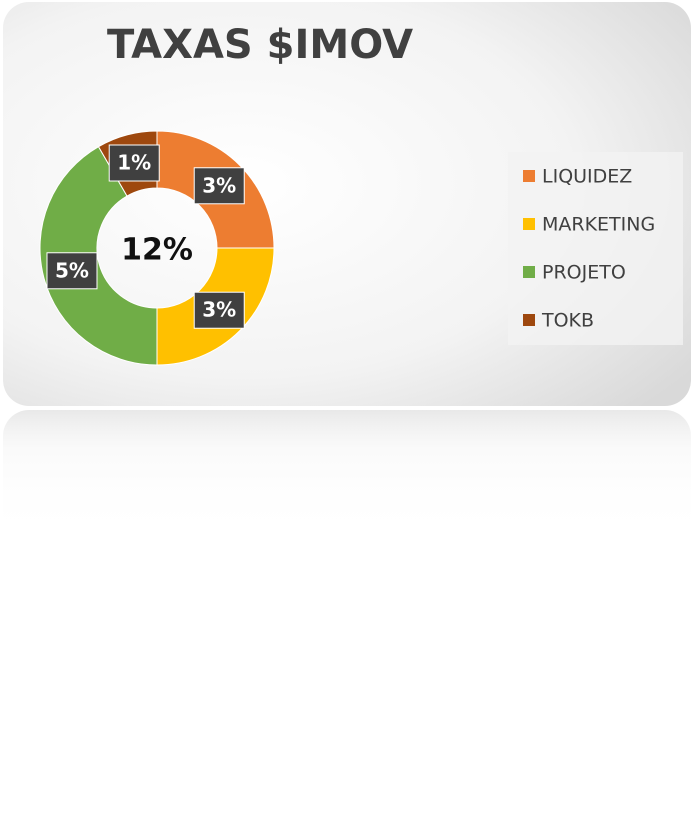 The height and width of the screenshot is (819, 694). Describe the element at coordinates (567, 321) in the screenshot. I see `legend-label: TOKB` at that location.